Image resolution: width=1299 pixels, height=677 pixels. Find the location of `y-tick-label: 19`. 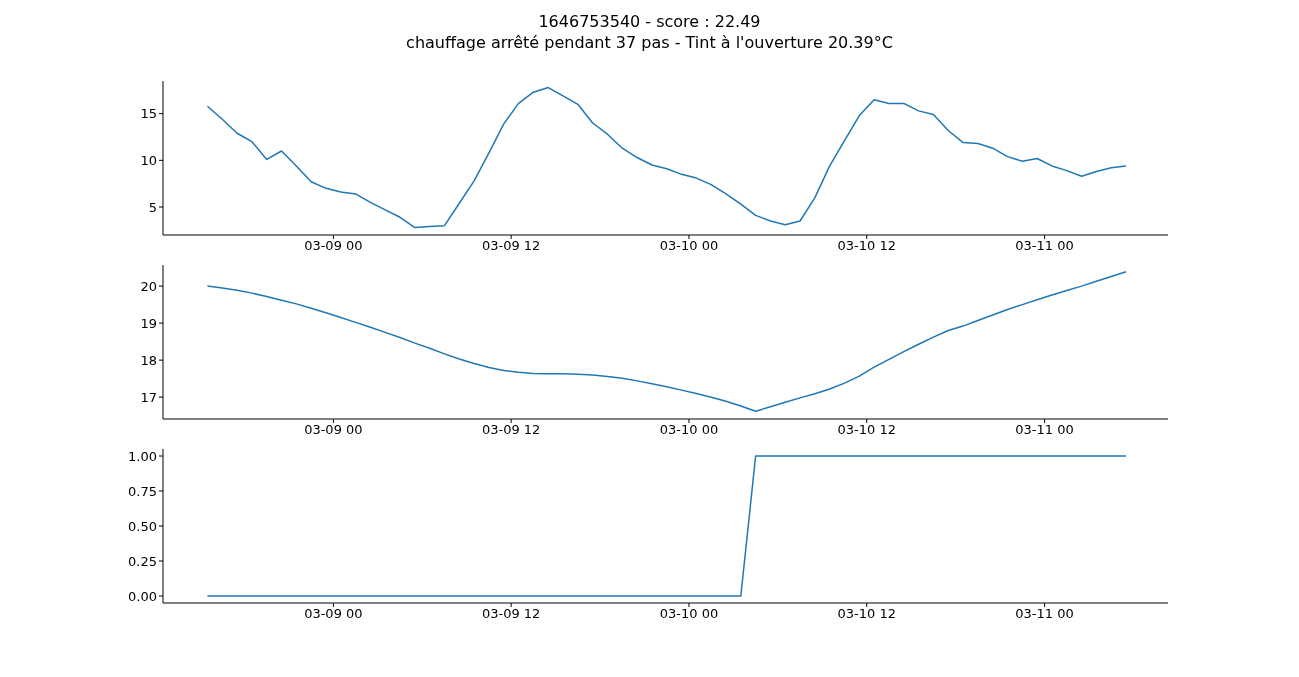

y-tick-label: 19 is located at coordinates (148, 323).